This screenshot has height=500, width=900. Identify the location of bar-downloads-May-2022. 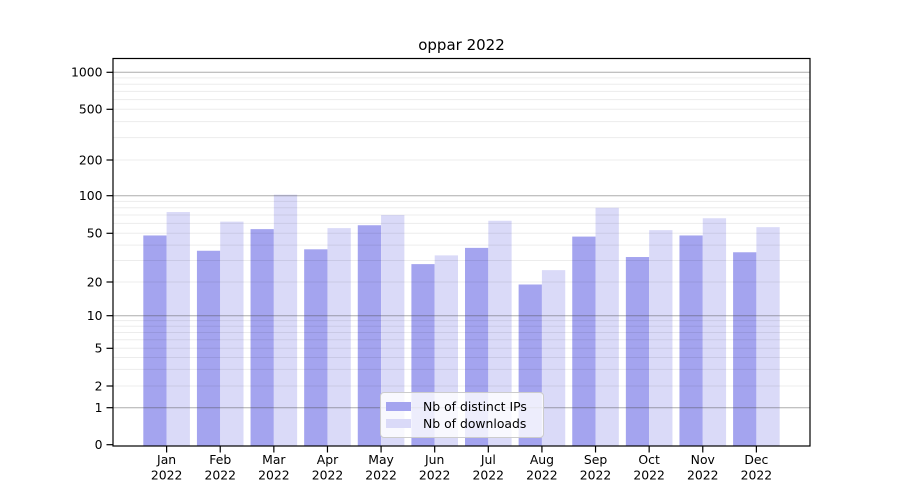
(393, 330).